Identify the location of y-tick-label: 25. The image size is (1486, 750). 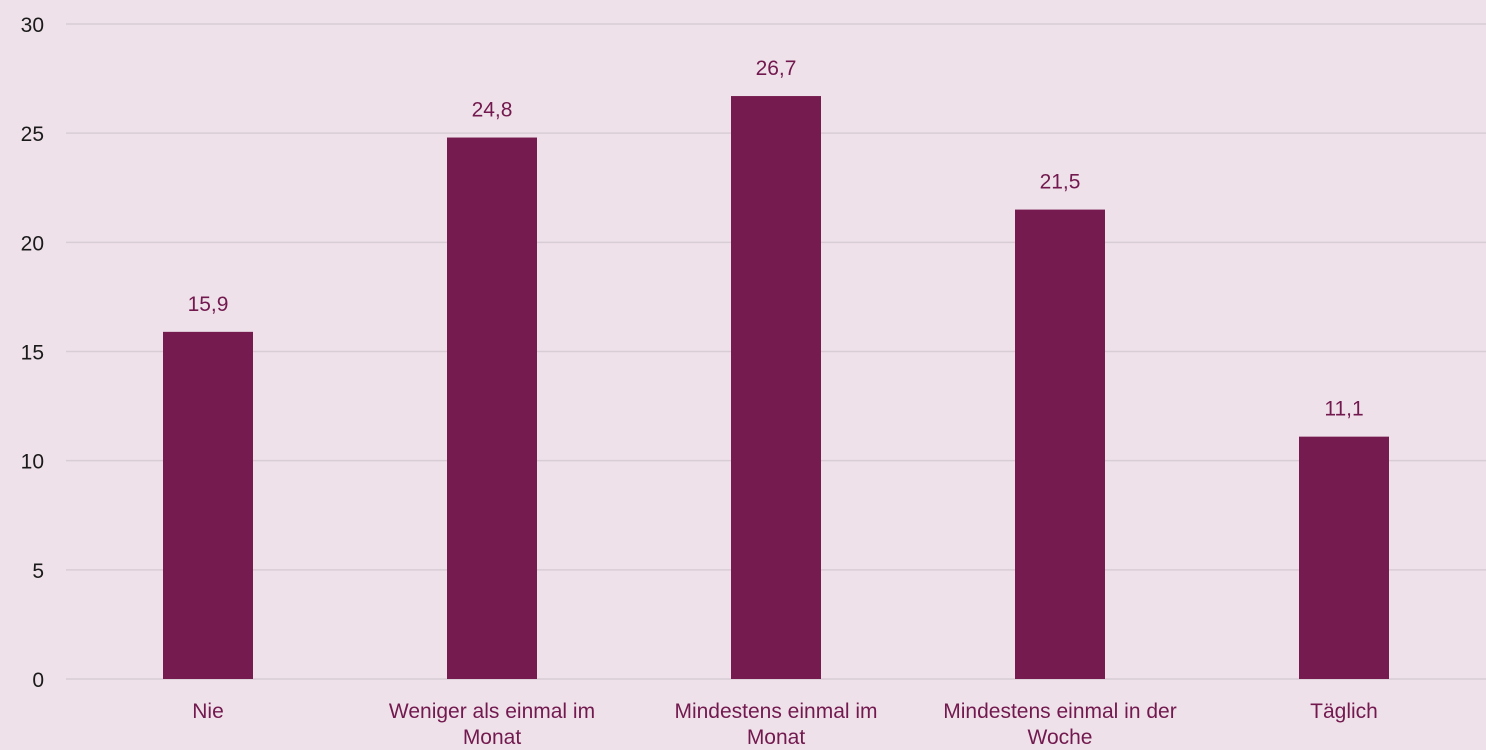
(32, 134).